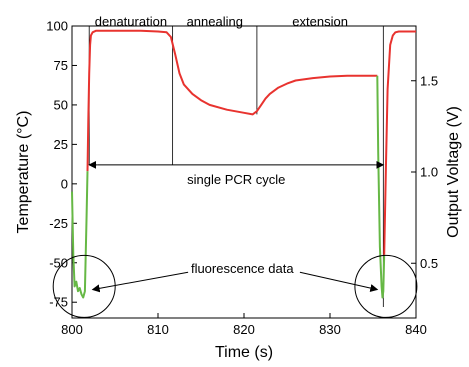 The width and height of the screenshot is (469, 367). Describe the element at coordinates (61, 65) in the screenshot. I see `left-y-tick-label-1: 75` at that location.